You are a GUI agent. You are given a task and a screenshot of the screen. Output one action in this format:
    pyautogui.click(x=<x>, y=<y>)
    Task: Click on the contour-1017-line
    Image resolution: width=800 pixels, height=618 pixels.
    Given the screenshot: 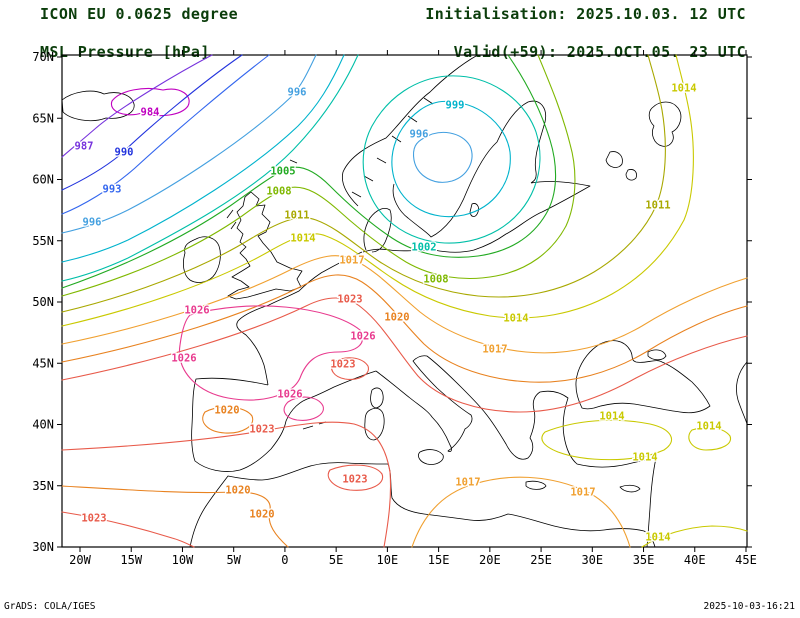 What is the action you would take?
    pyautogui.click(x=404, y=304)
    